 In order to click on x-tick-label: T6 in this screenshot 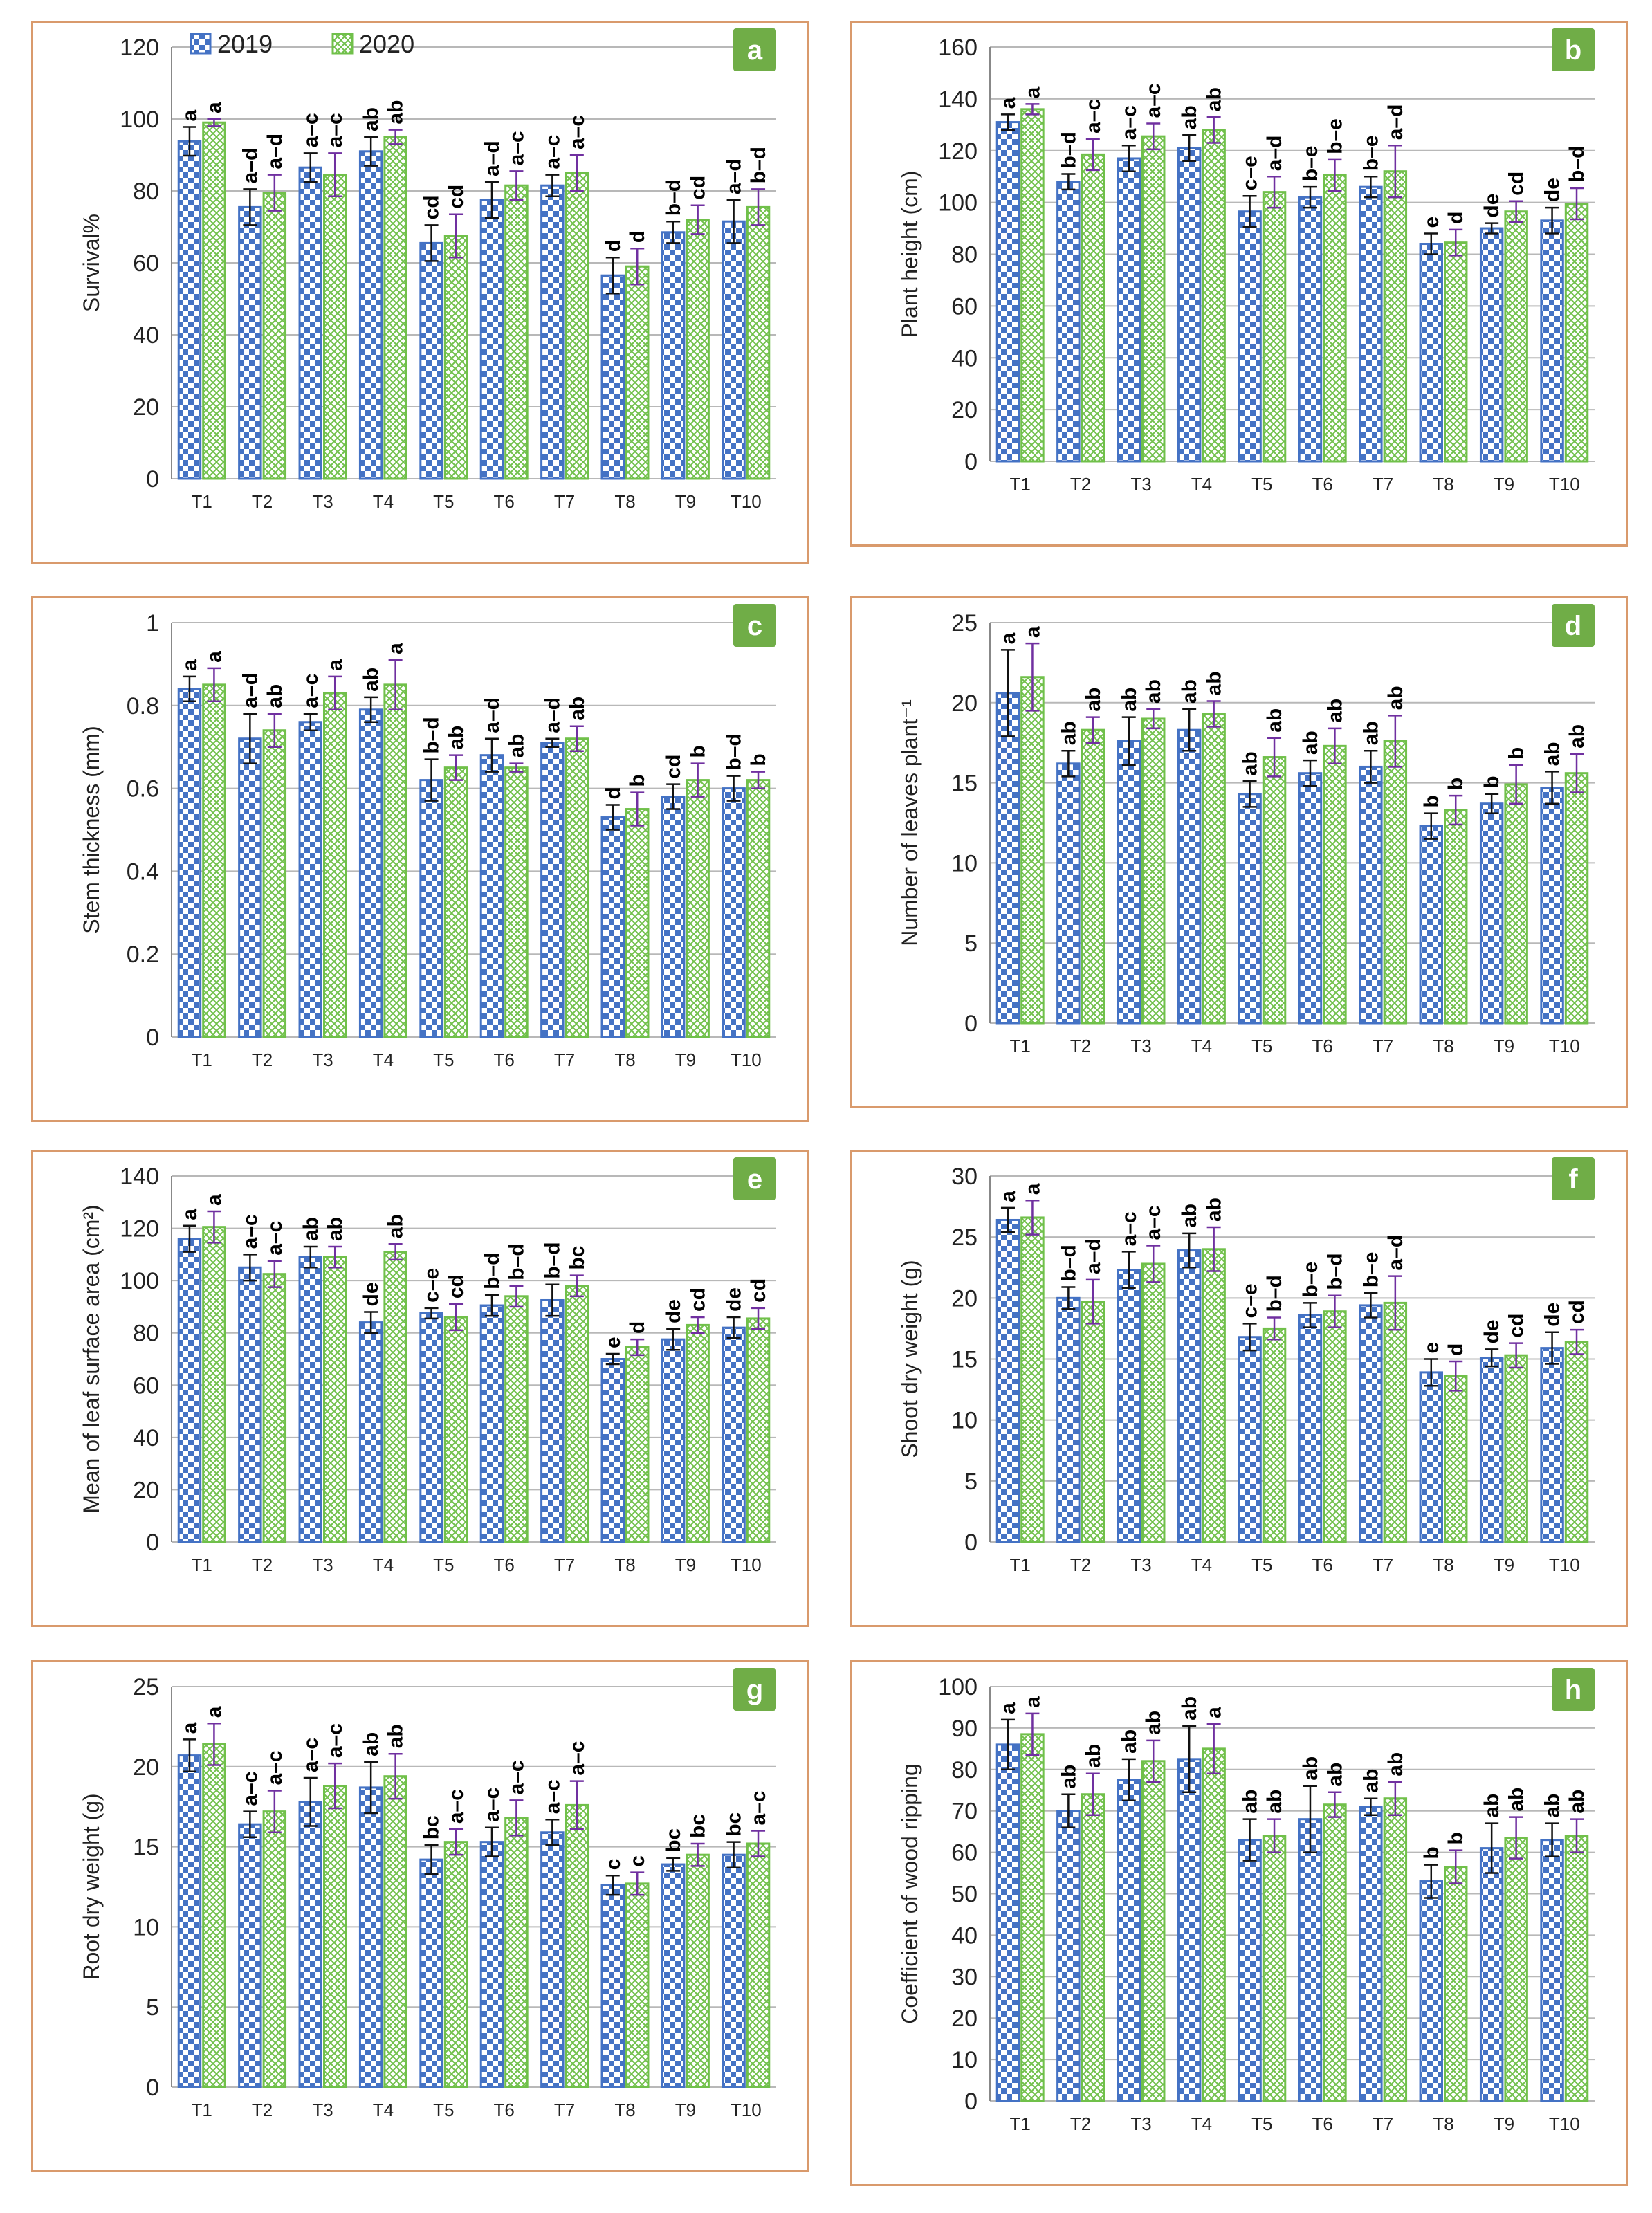, I will do `click(504, 2110)`.